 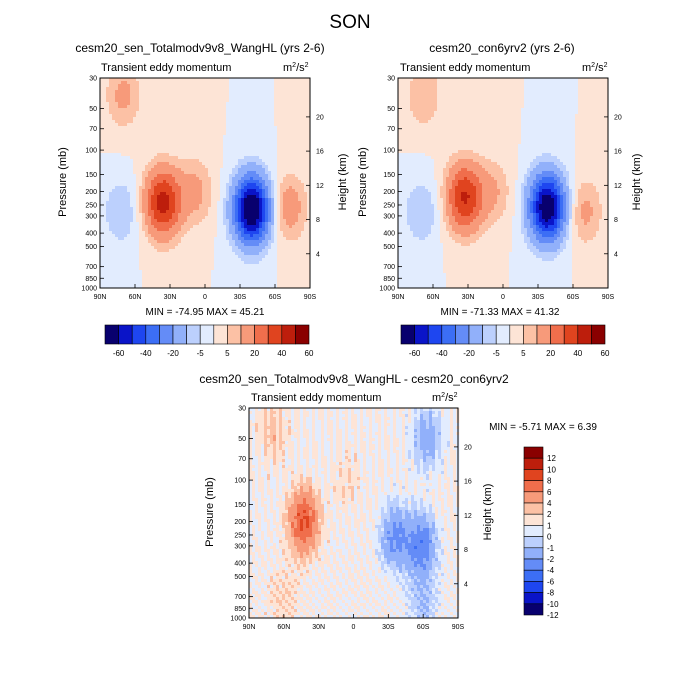 What do you see at coordinates (261, 334) in the screenshot?
I see `colorbar-swatch` at bounding box center [261, 334].